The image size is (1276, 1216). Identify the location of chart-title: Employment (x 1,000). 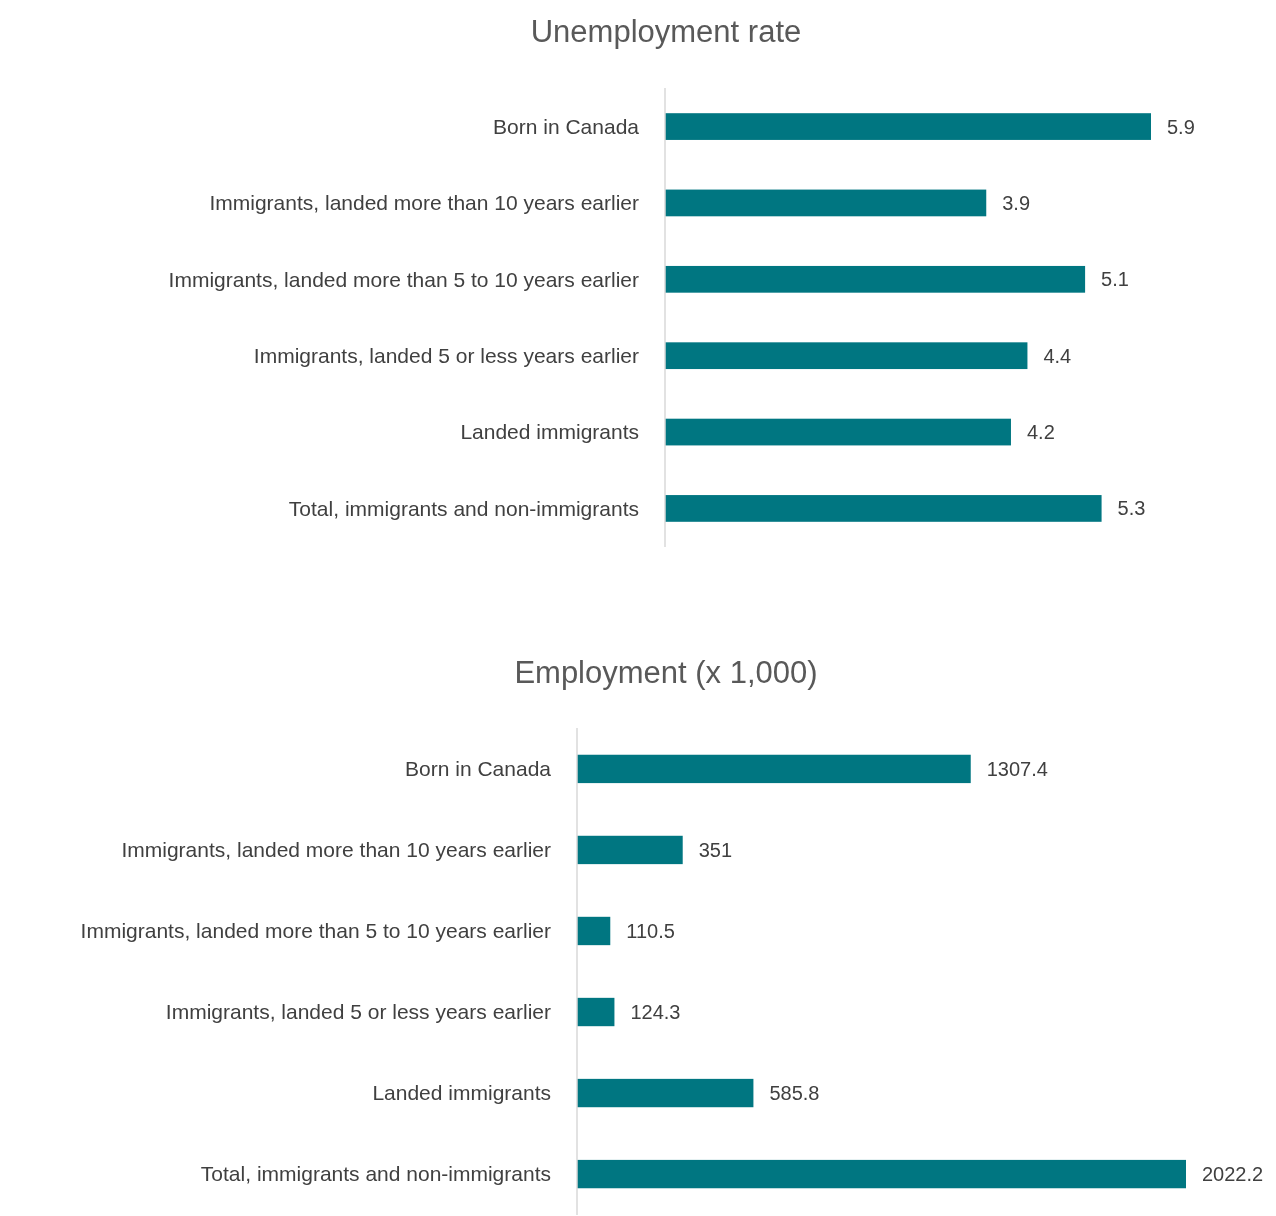
(666, 672).